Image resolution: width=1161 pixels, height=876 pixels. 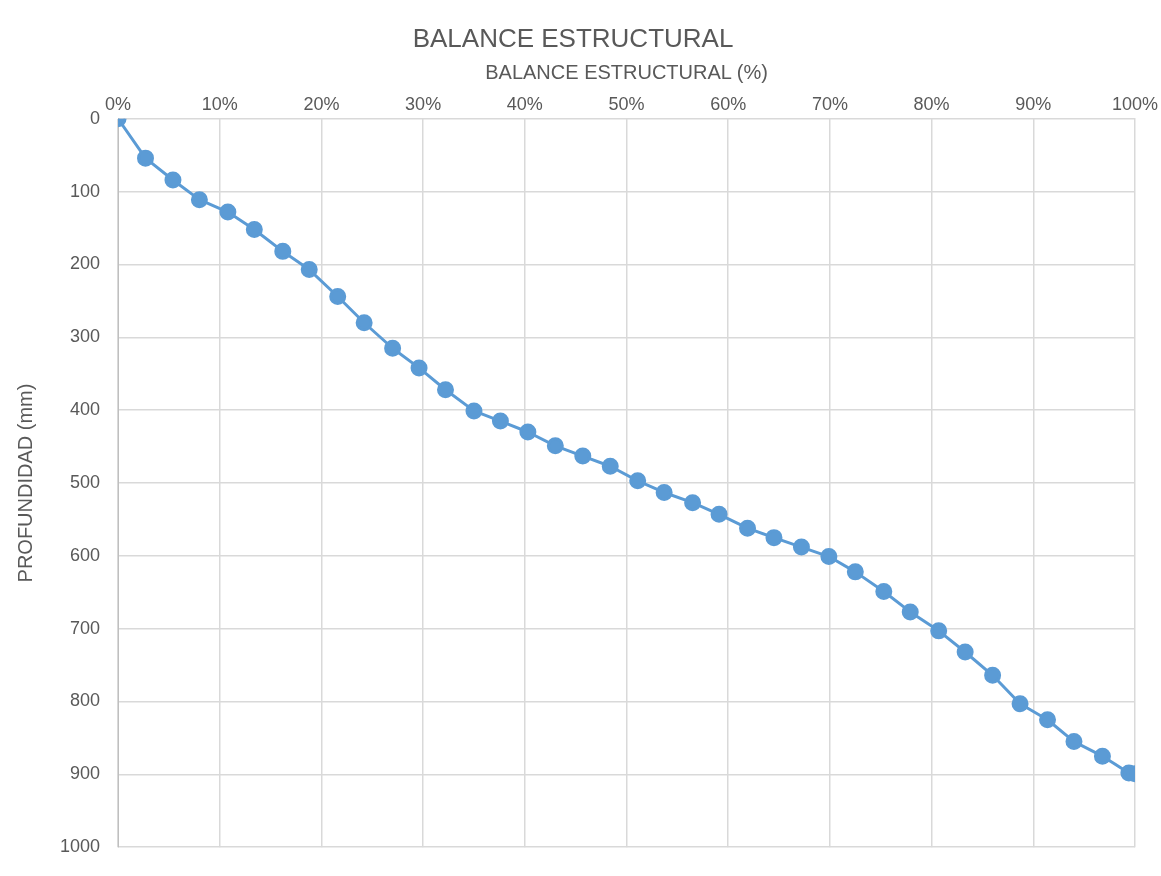 I want to click on x-tick-label: 70%, so click(x=829, y=103).